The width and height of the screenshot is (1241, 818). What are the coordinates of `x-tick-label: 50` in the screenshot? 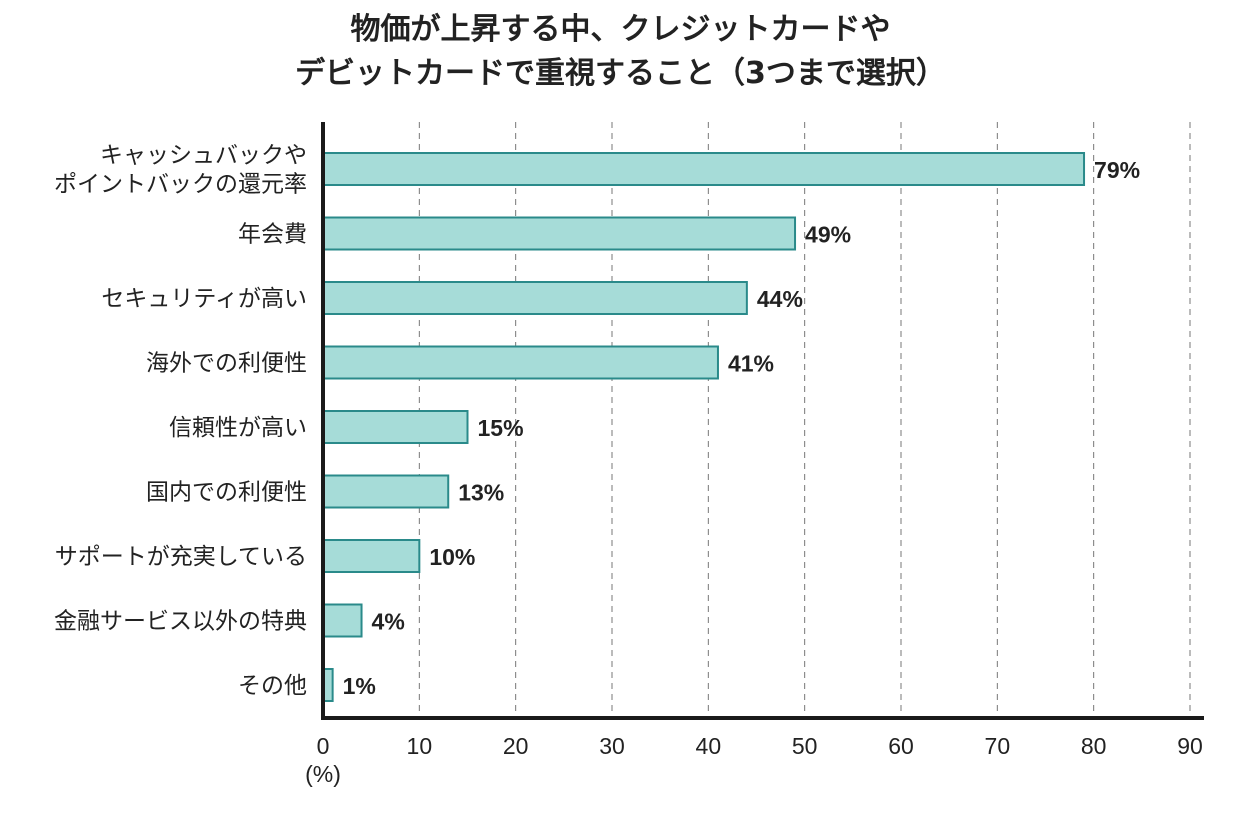 It's located at (805, 746).